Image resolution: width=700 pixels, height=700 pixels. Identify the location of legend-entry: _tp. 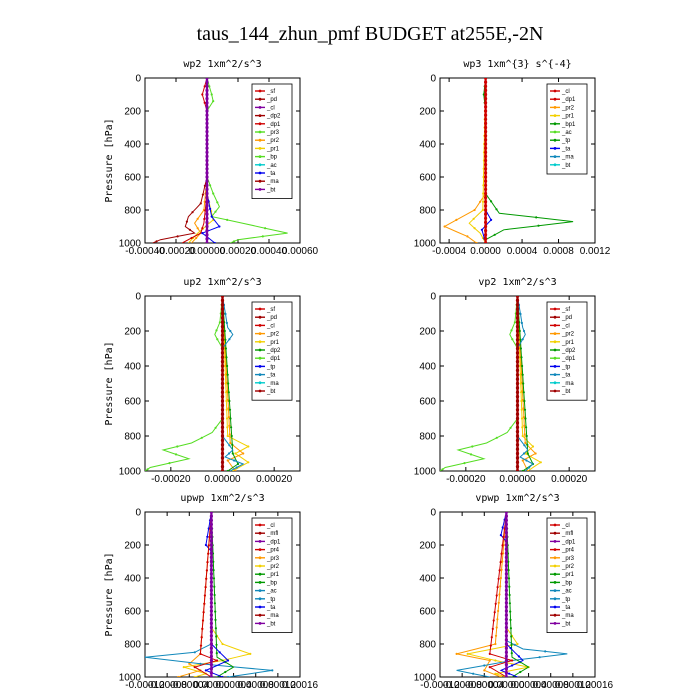
(566, 367).